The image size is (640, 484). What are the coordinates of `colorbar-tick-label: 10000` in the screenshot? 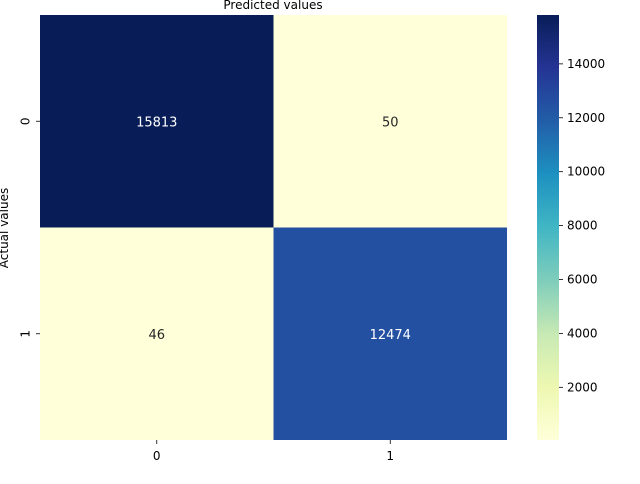 It's located at (586, 172).